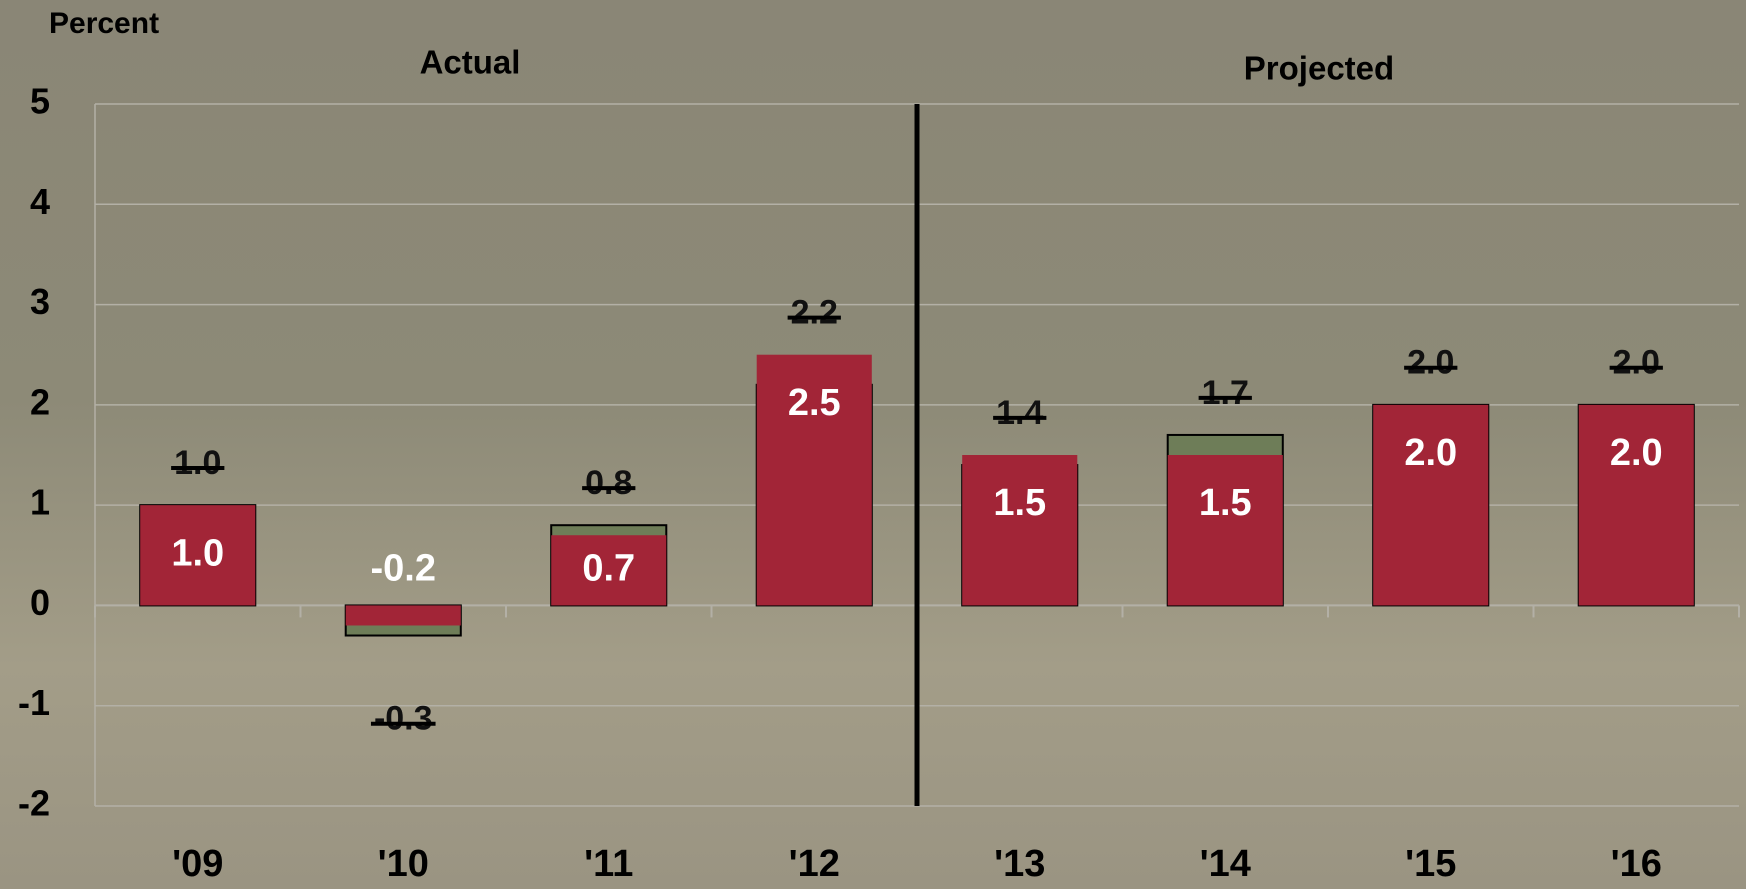 The width and height of the screenshot is (1746, 889). What do you see at coordinates (1319, 68) in the screenshot?
I see `annotation: Projected` at bounding box center [1319, 68].